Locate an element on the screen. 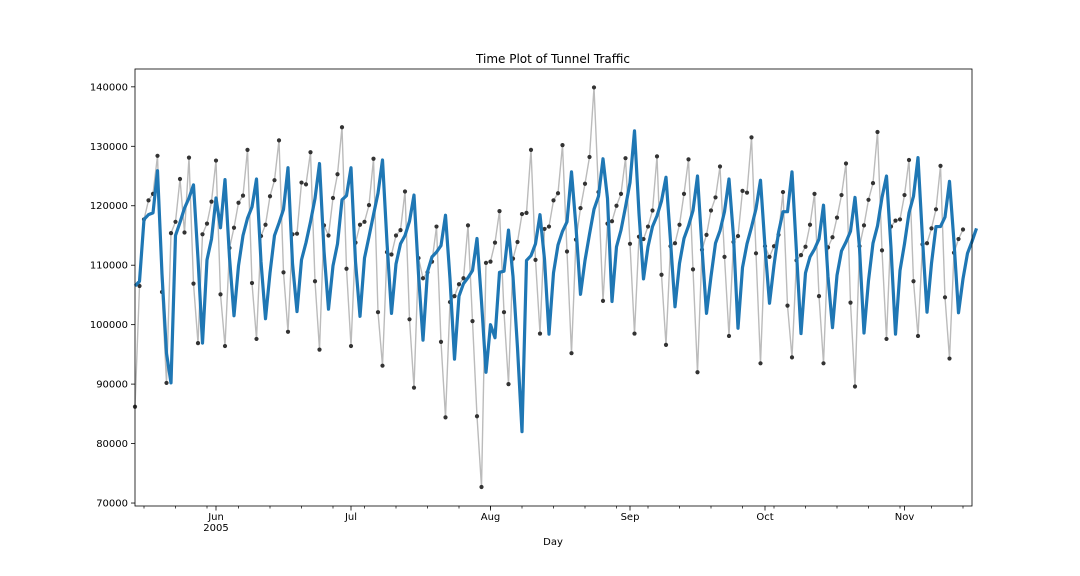  y-tick-label-5: 120000 is located at coordinates (109, 206).